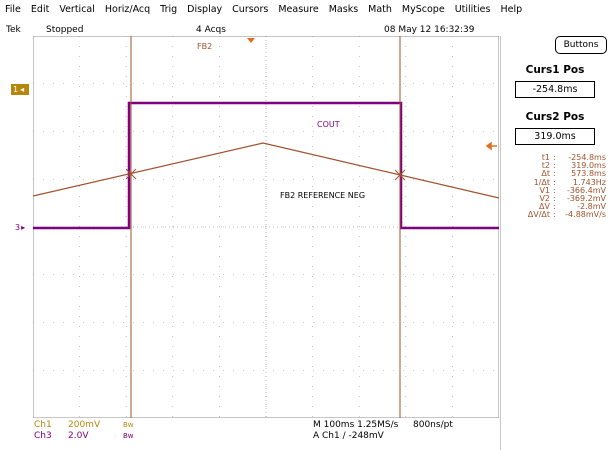  Describe the element at coordinates (400, 175) in the screenshot. I see `cursor-2-crosshair` at that location.